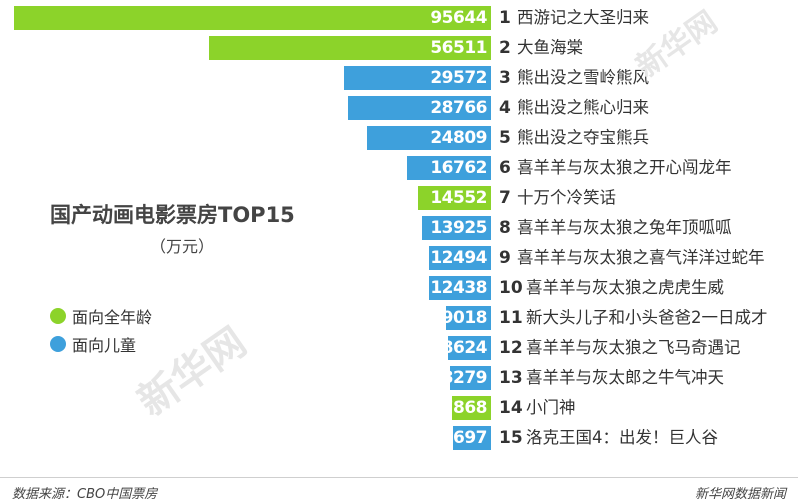  I want to click on data-label: 9018, so click(464, 318).